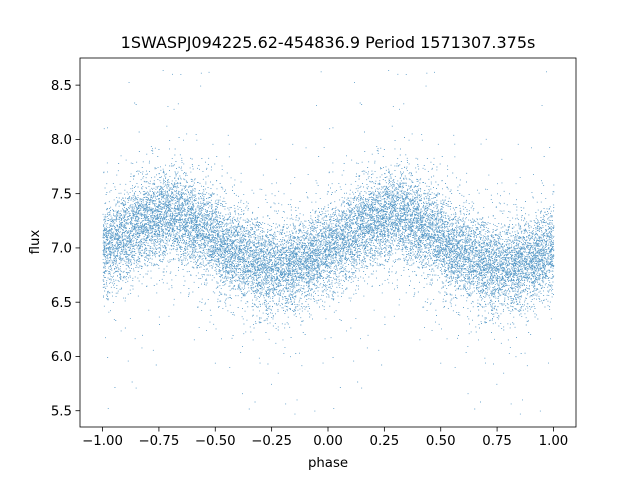  Describe the element at coordinates (102, 441) in the screenshot. I see `x-tick-label: −1.00` at that location.